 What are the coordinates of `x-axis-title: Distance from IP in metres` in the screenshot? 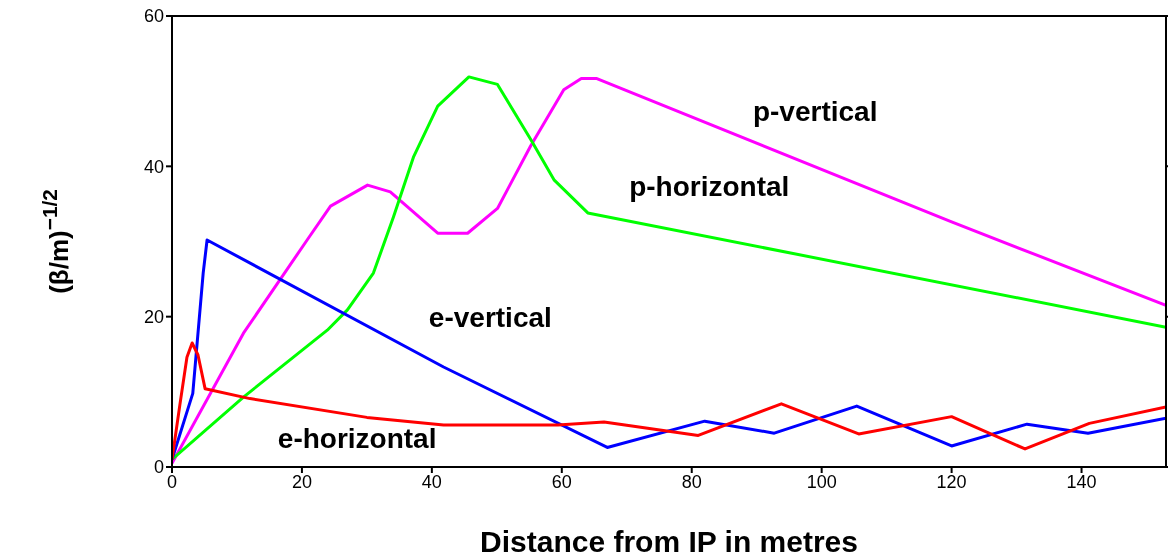 It's located at (669, 540).